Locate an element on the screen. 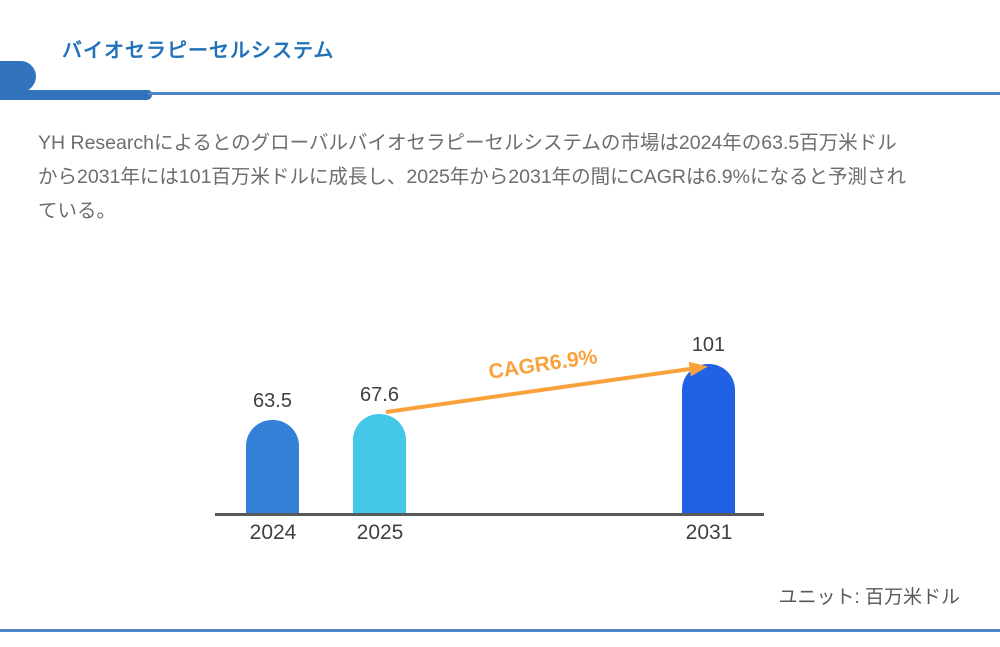 The width and height of the screenshot is (1000, 647). bar-value-label: 101 is located at coordinates (708, 345).